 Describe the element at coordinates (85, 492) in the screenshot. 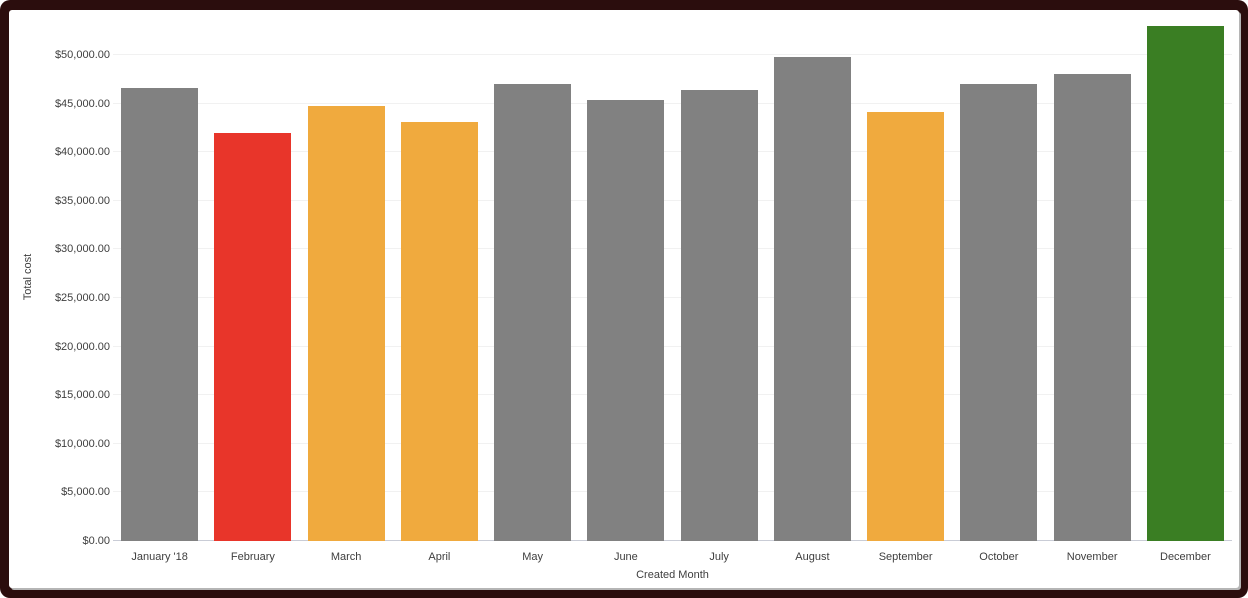

I see `y-tick-label: $5,000.00` at that location.